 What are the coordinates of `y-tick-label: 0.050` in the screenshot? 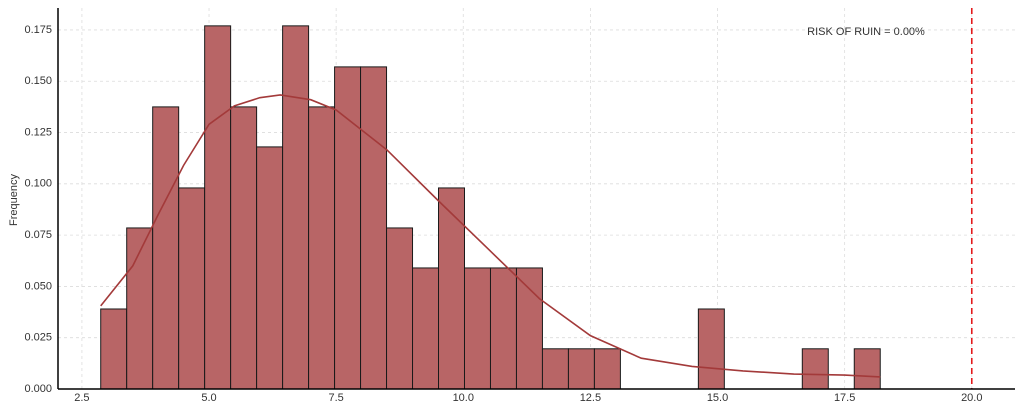 It's located at (38, 286).